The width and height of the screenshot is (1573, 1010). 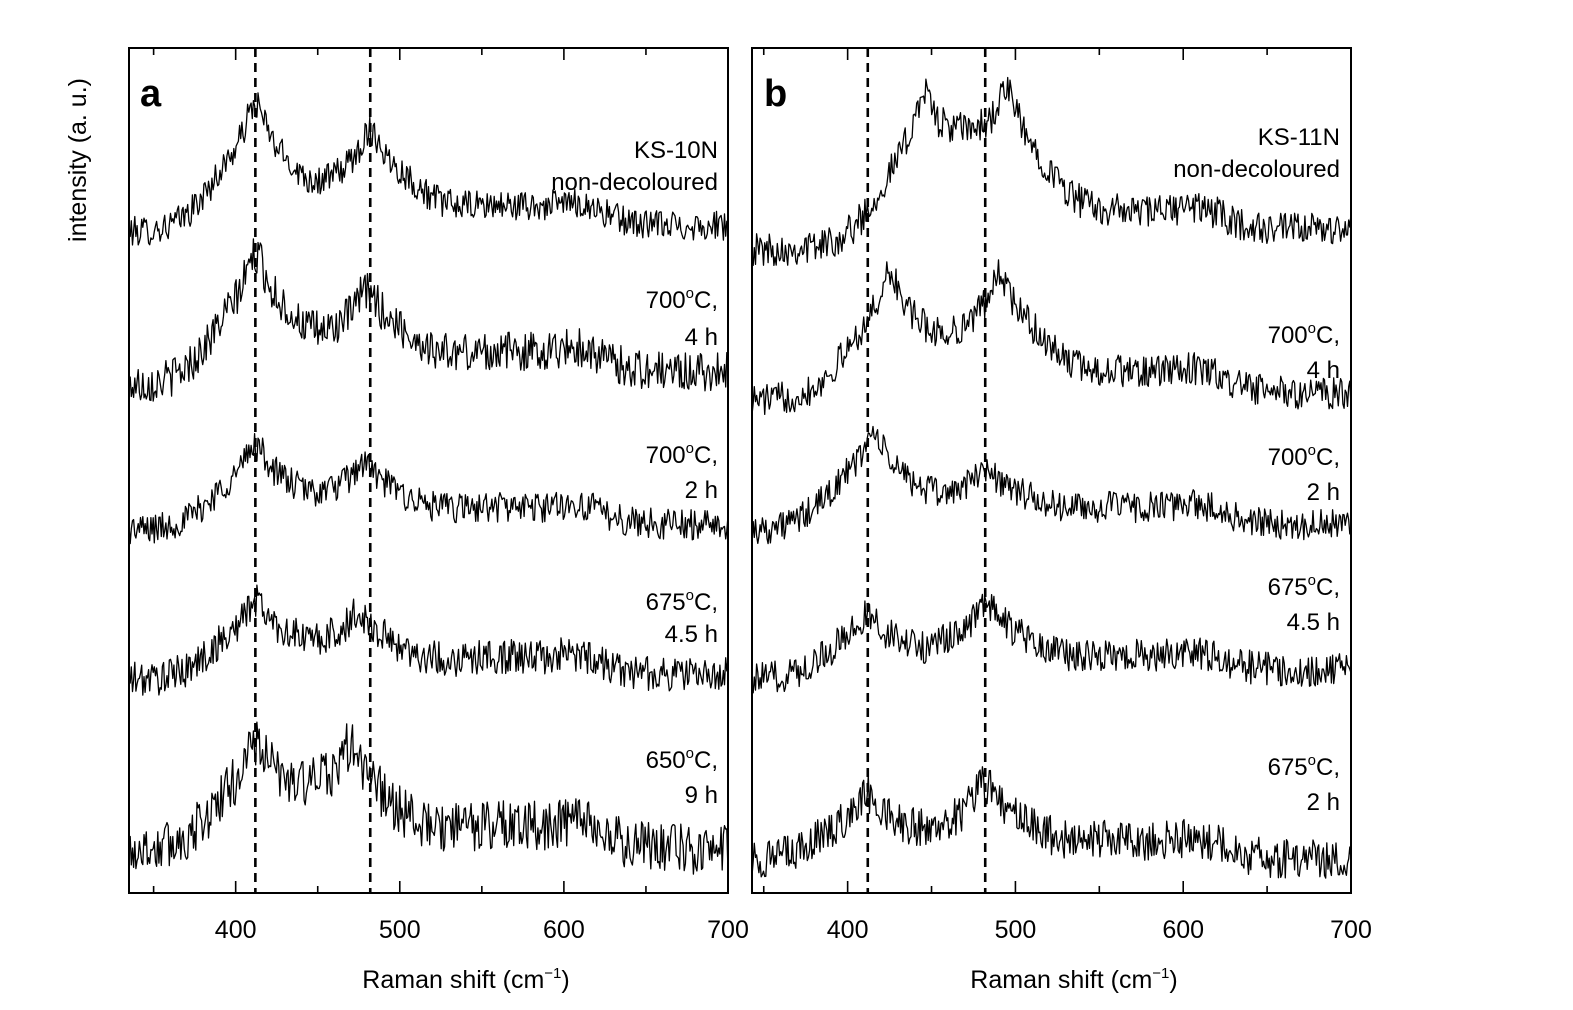 I want to click on panel-b-reference-lines, so click(x=926, y=470).